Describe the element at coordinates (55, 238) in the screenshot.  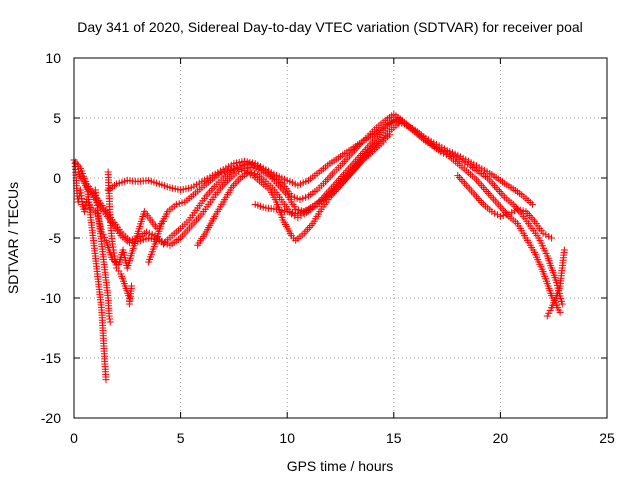
I see `y-tick-label: -5` at that location.